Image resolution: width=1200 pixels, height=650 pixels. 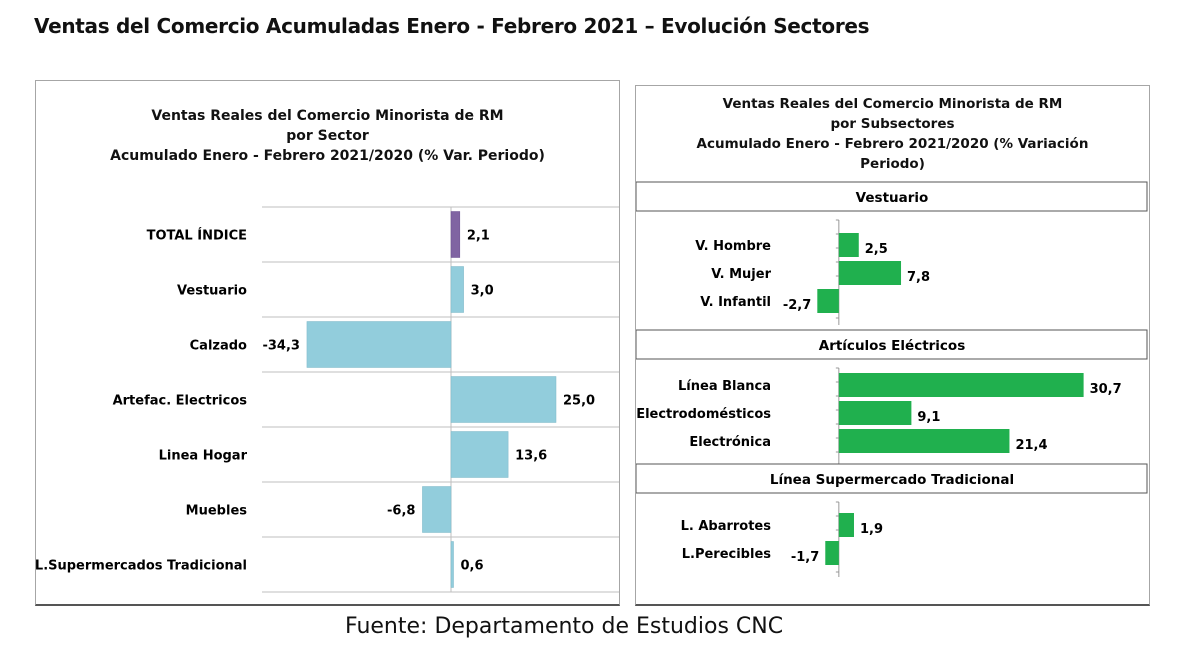 What do you see at coordinates (217, 511) in the screenshot?
I see `category-label: Muebles` at bounding box center [217, 511].